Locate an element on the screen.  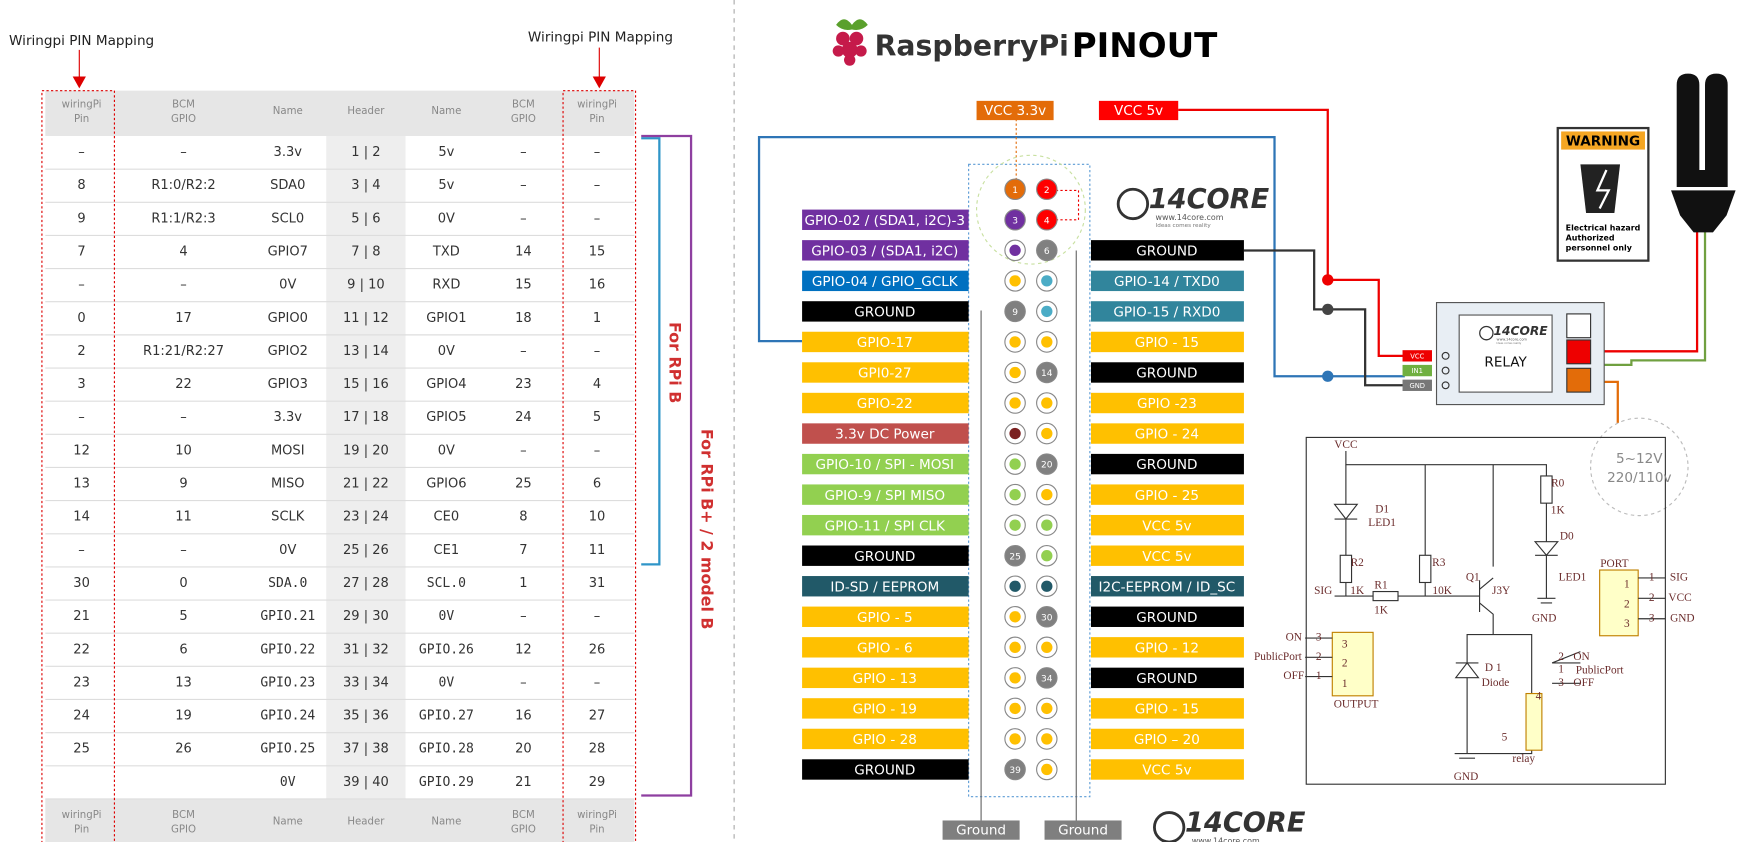
pin-number: 34 is located at coordinates (1047, 679).